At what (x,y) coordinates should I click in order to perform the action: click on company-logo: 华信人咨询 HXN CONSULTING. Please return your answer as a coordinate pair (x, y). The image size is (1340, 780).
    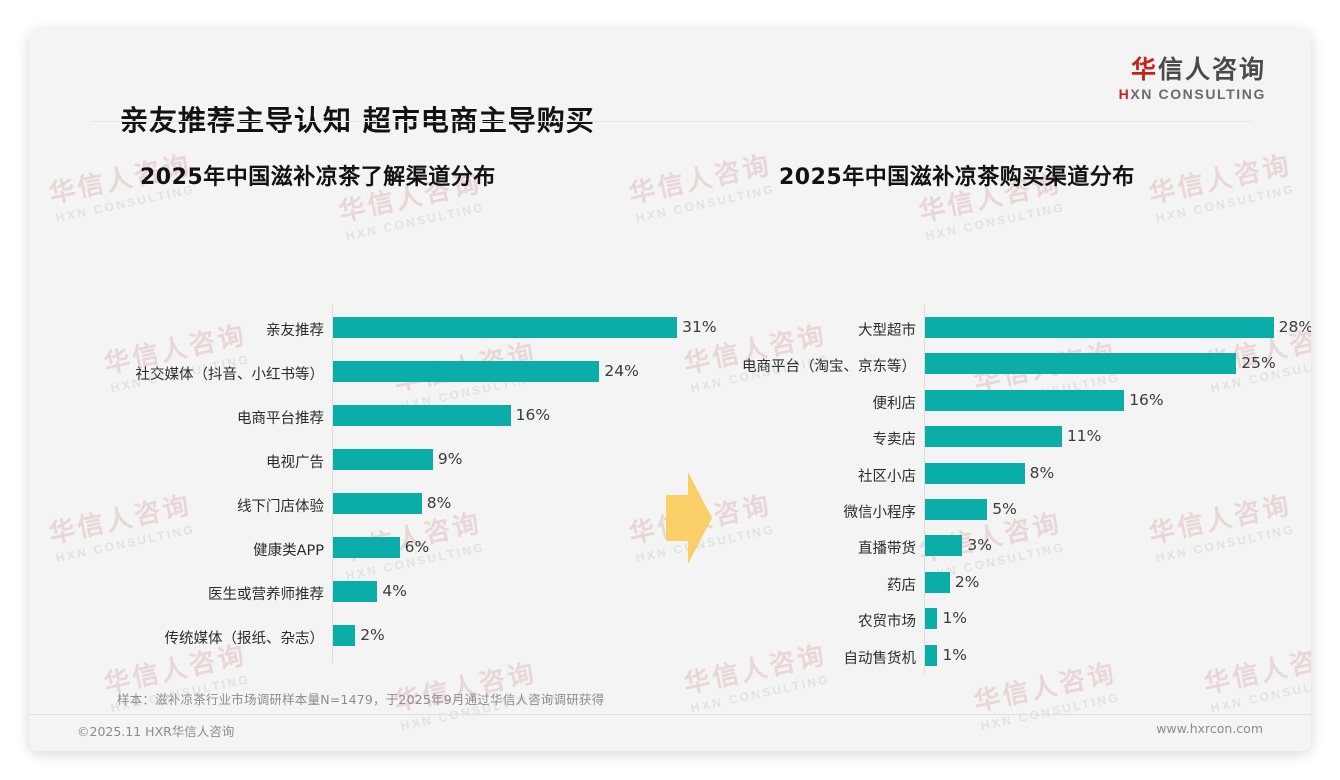
    Looking at the image, I should click on (1192, 78).